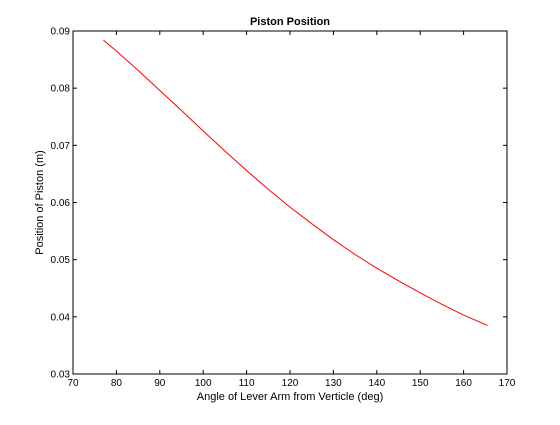 The width and height of the screenshot is (560, 425). Describe the element at coordinates (40, 202) in the screenshot. I see `y-axis-label: Position of Piston (m)` at that location.